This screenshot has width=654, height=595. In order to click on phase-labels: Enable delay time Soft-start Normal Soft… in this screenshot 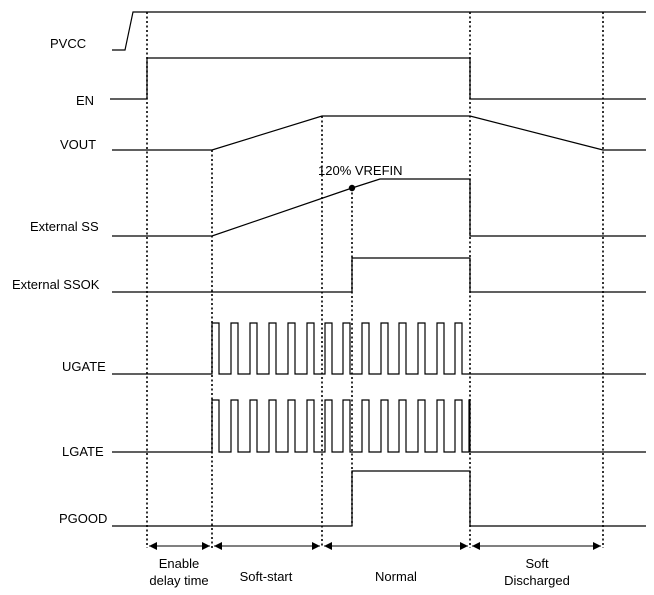, I will do `click(359, 572)`.